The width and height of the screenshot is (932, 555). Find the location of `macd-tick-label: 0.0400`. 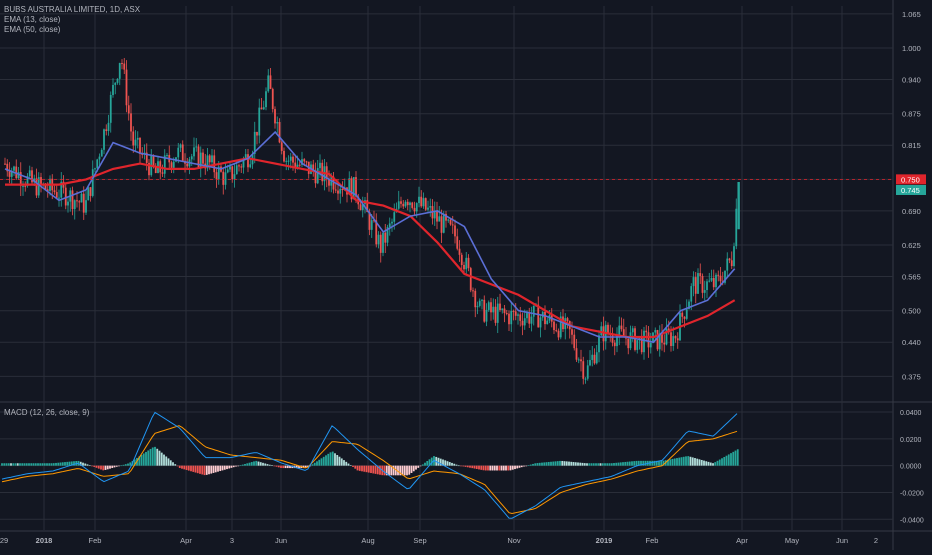

macd-tick-label: 0.0400 is located at coordinates (911, 413).